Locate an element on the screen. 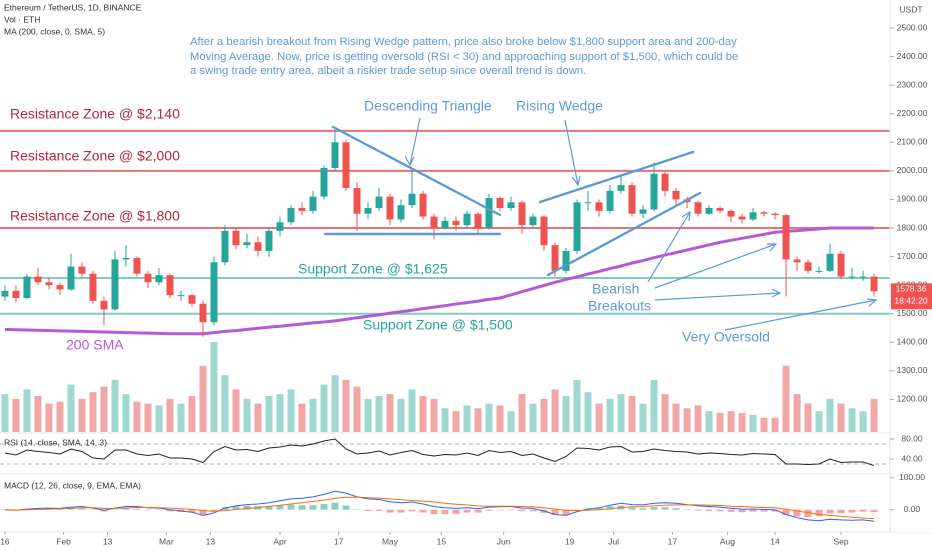  x-tick-label: 19 is located at coordinates (570, 541).